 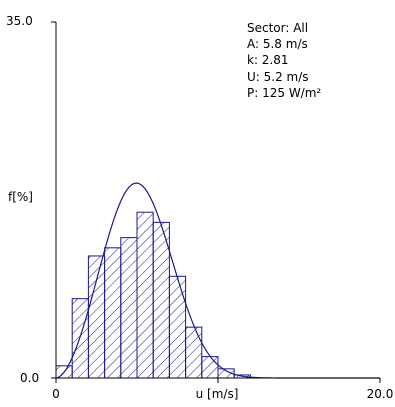 I want to click on annotation-u: U: 5.2 m/s, so click(x=278, y=77).